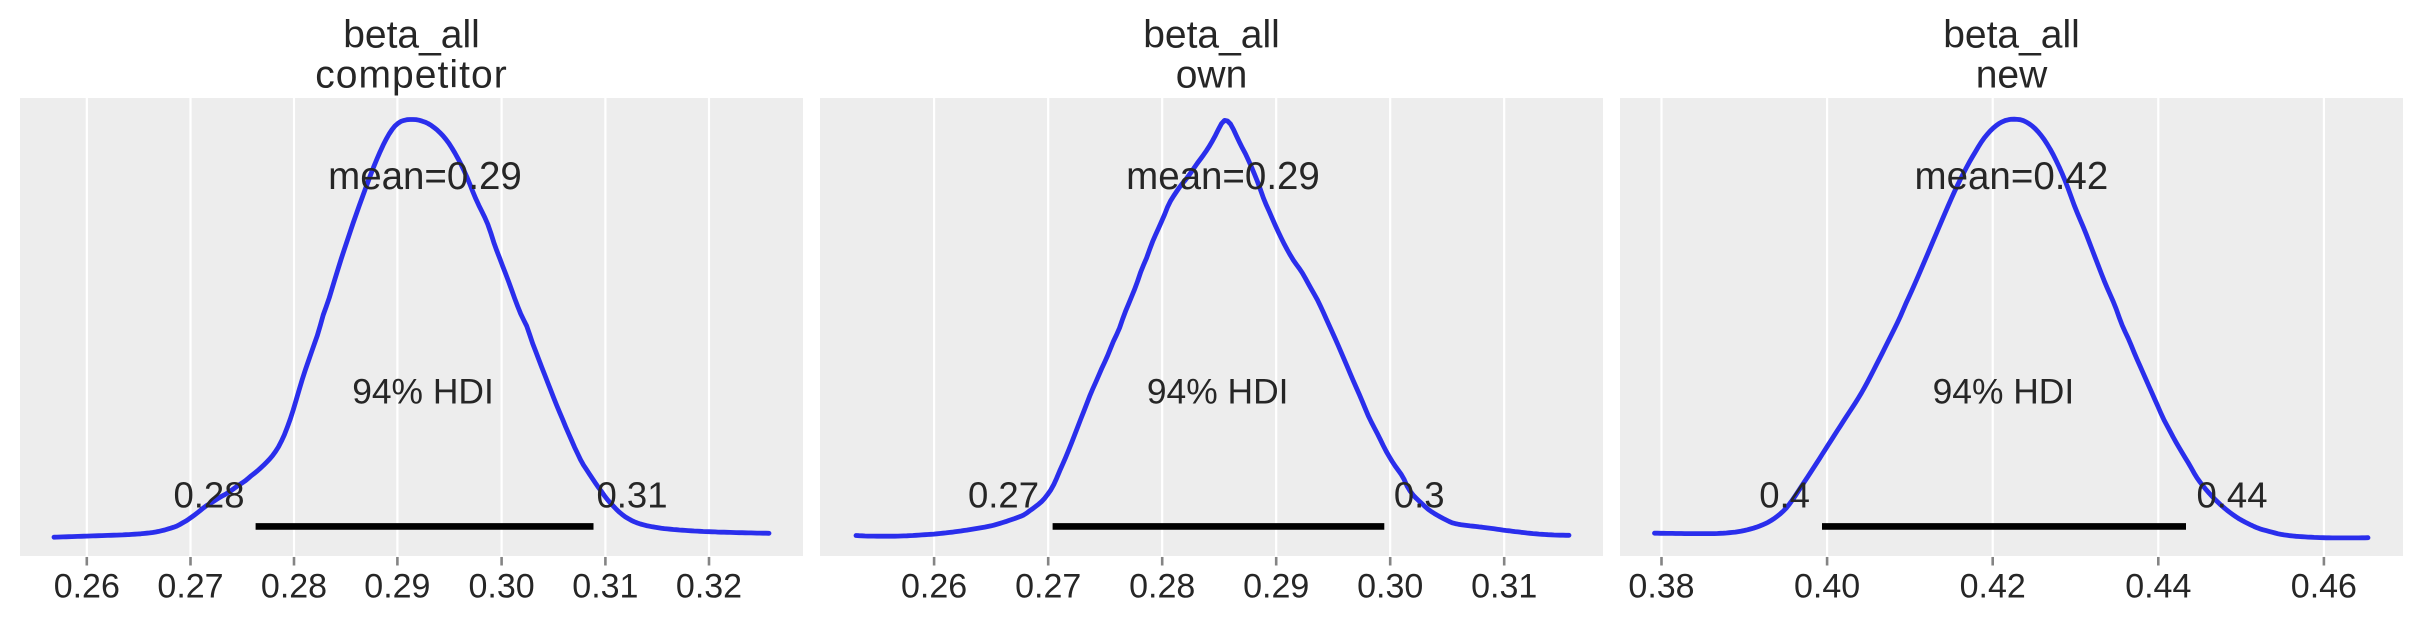  I want to click on svg-text: new, so click(2012, 75).